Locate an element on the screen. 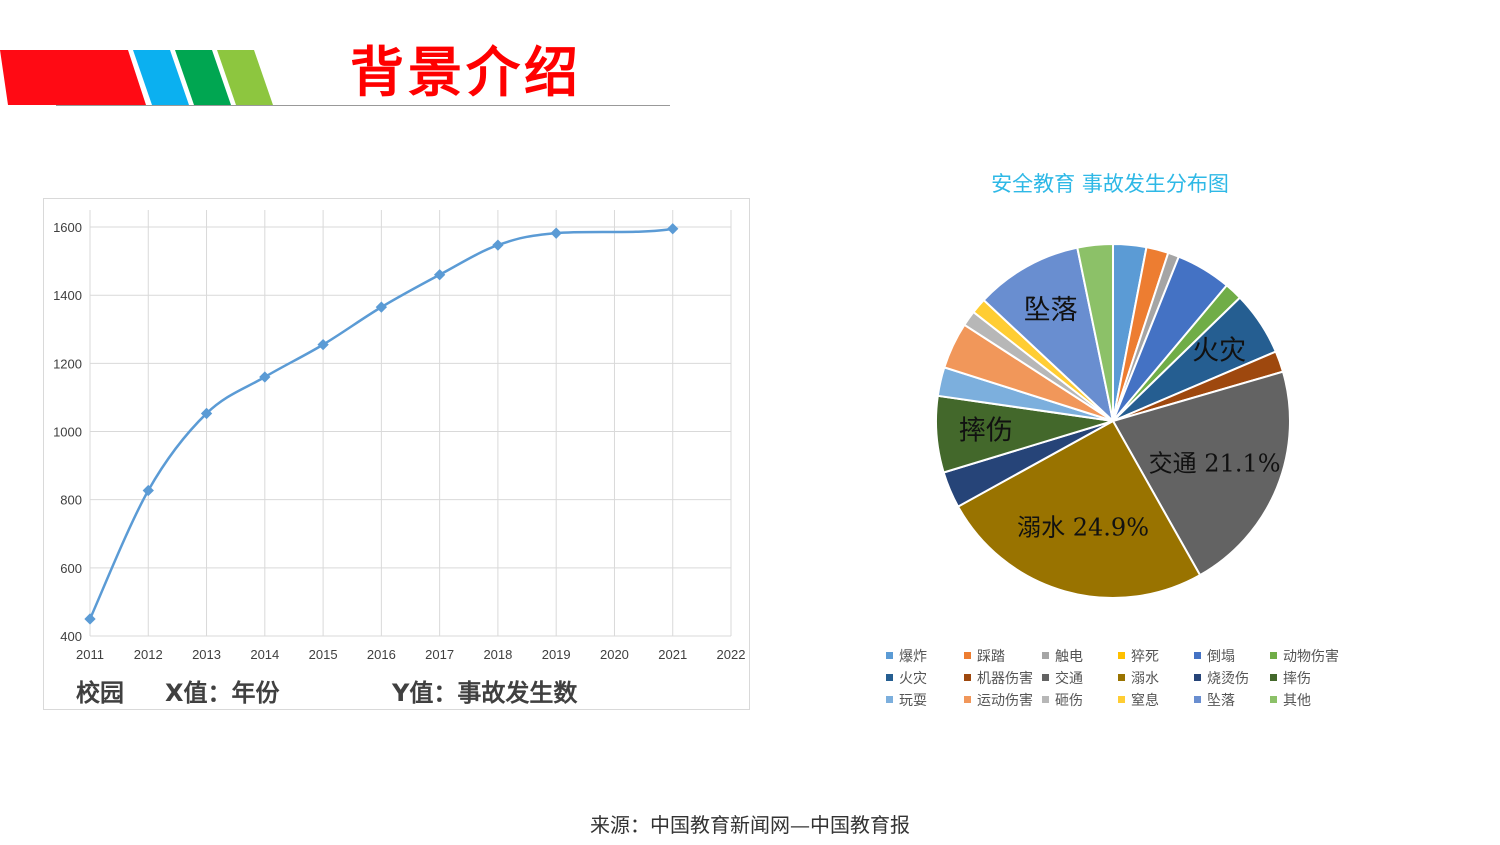  legend-item: 机器伤害 is located at coordinates (998, 678).